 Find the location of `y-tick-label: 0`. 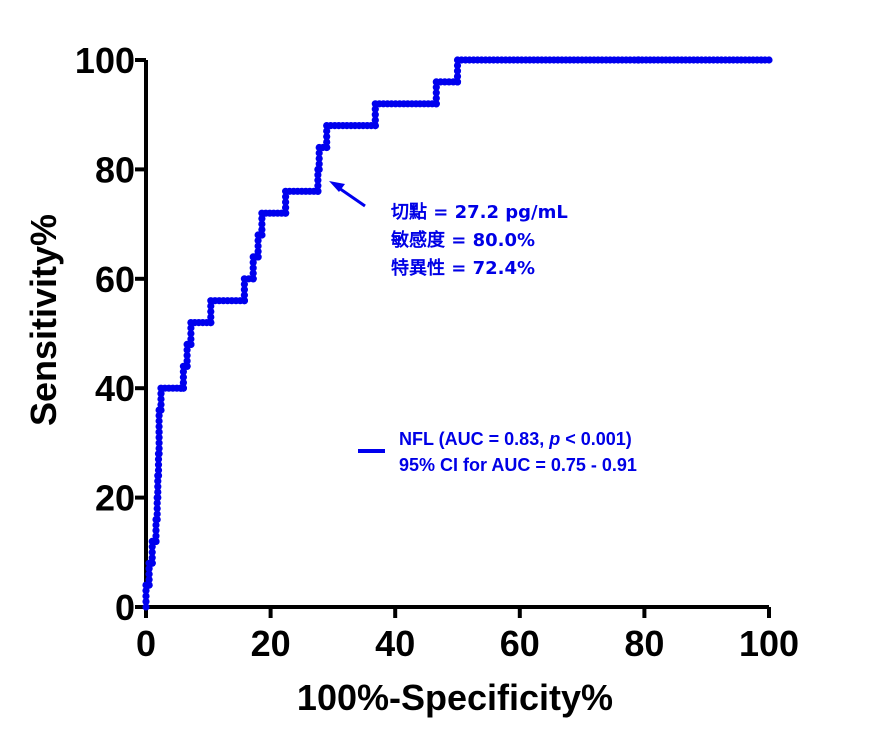

y-tick-label: 0 is located at coordinates (125, 607).